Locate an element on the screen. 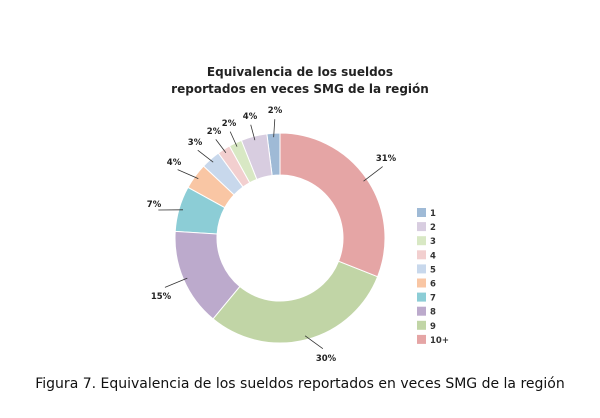 The width and height of the screenshot is (600, 418). legend-swatch-10plus is located at coordinates (421, 339).